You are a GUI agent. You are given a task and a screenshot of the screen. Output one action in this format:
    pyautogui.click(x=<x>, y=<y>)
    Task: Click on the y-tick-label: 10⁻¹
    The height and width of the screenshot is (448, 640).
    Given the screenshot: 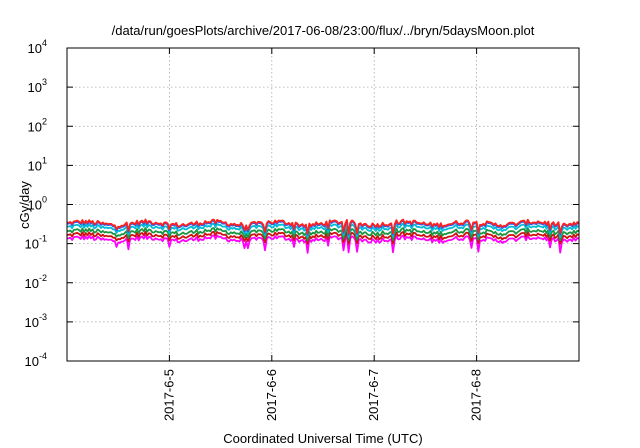 What is the action you would take?
    pyautogui.click(x=36, y=243)
    